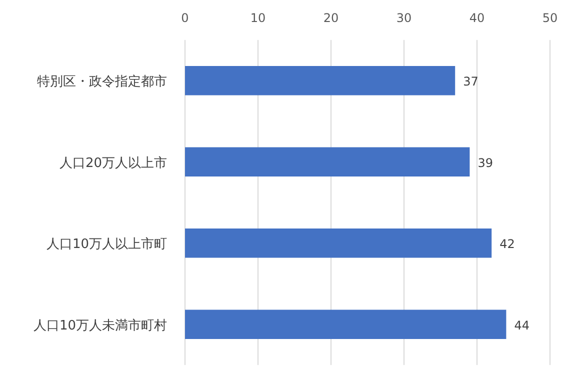  What do you see at coordinates (258, 18) in the screenshot?
I see `tick: 10` at bounding box center [258, 18].